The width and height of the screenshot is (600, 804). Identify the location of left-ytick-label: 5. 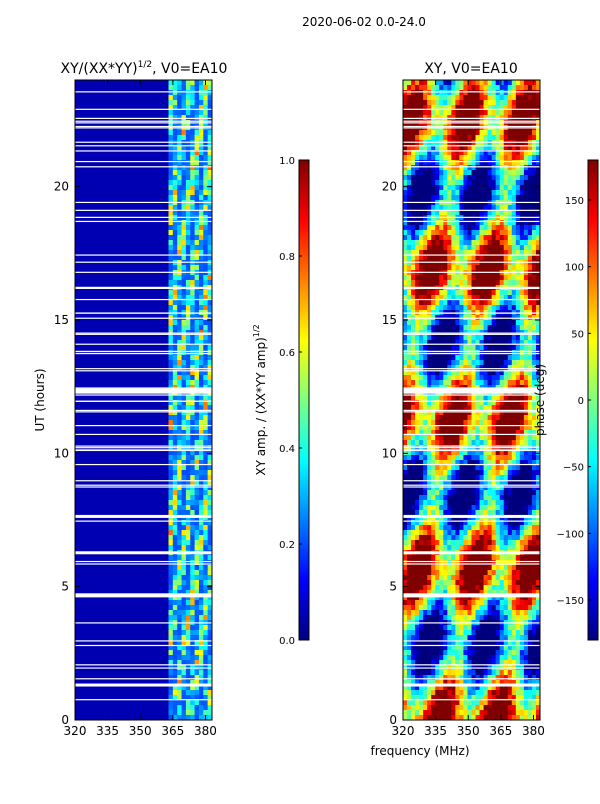
(65, 587).